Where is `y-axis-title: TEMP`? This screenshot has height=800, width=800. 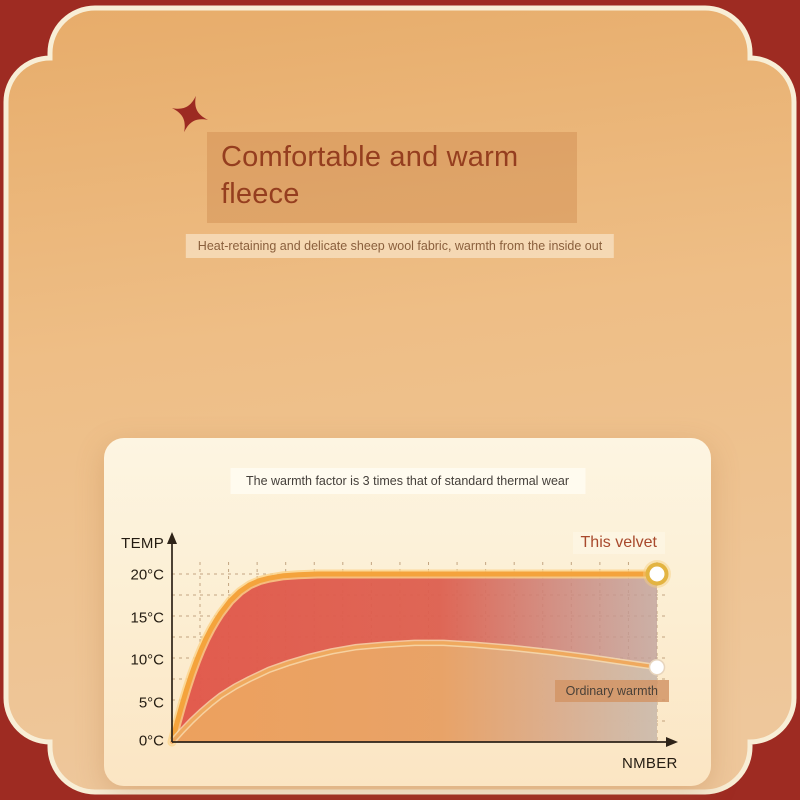
y-axis-title: TEMP is located at coordinates (142, 543).